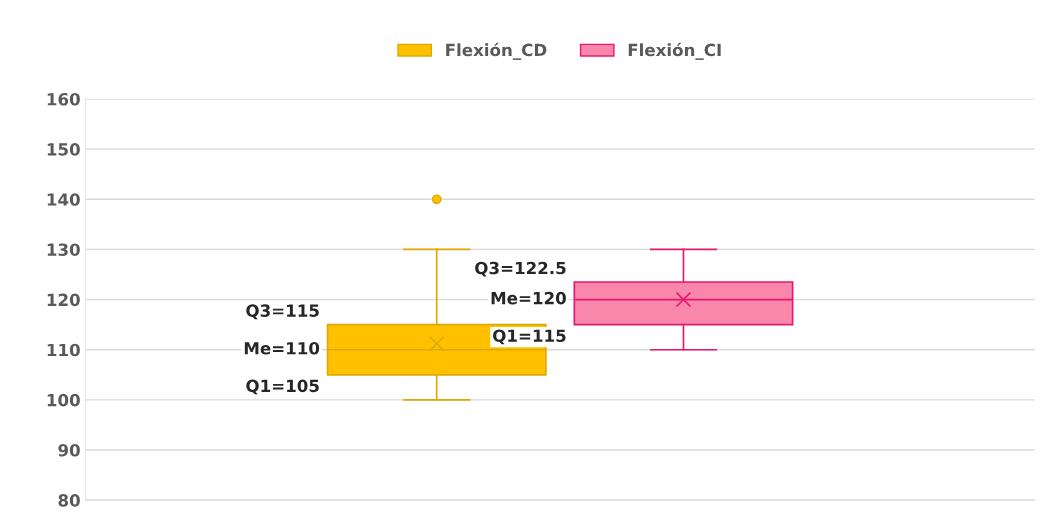 This screenshot has height=521, width=1043. Describe the element at coordinates (529, 337) in the screenshot. I see `annotation: Q1=115` at that location.